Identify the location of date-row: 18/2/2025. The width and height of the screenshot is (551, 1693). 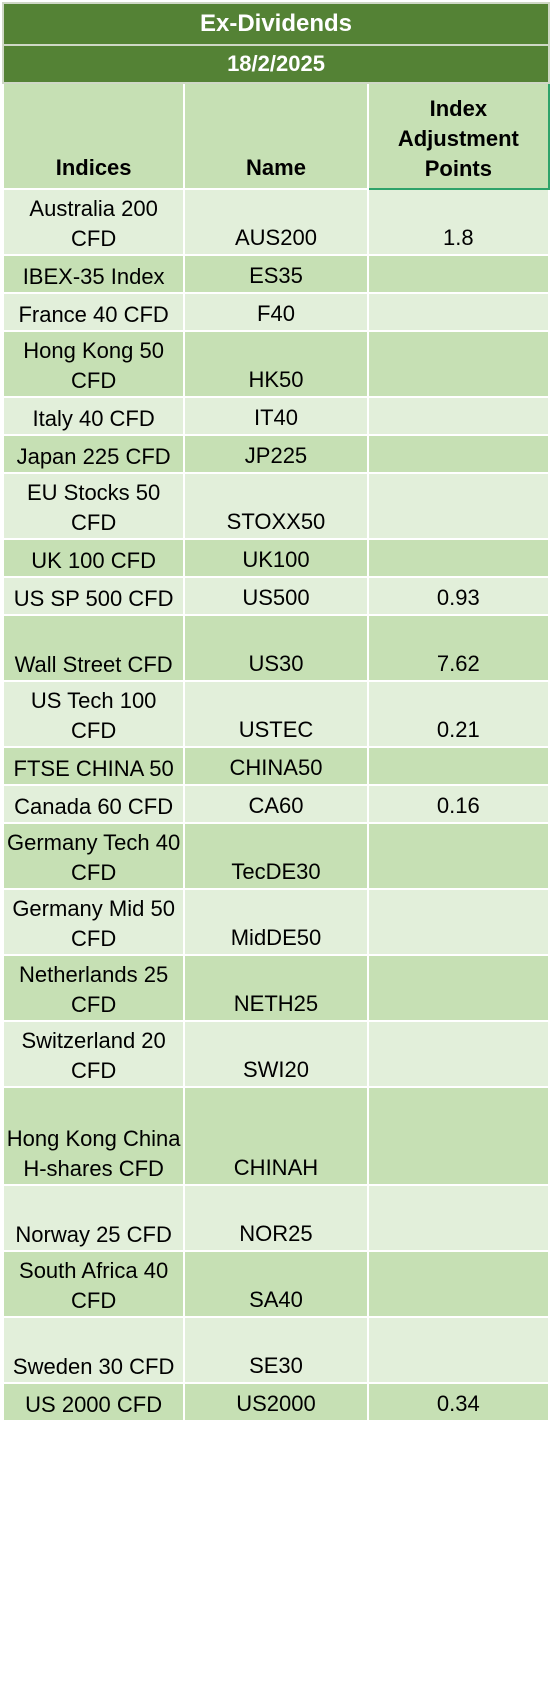
(276, 64).